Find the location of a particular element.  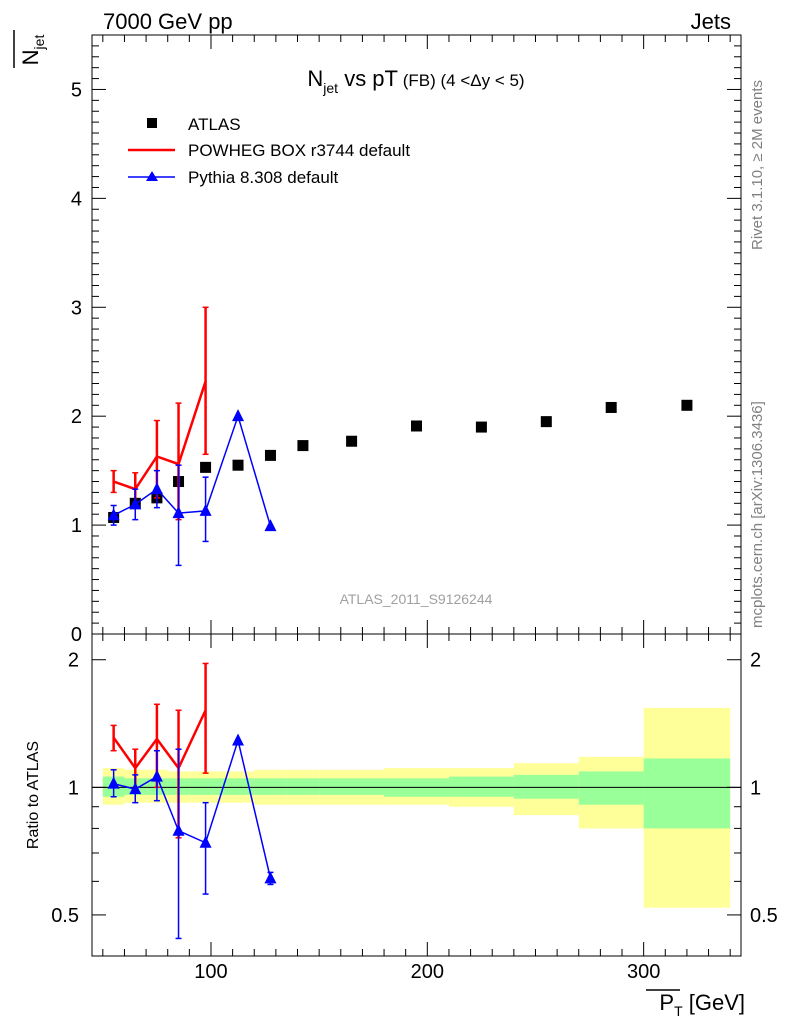

y-axis-label-main: Njet is located at coordinates (30, 49).